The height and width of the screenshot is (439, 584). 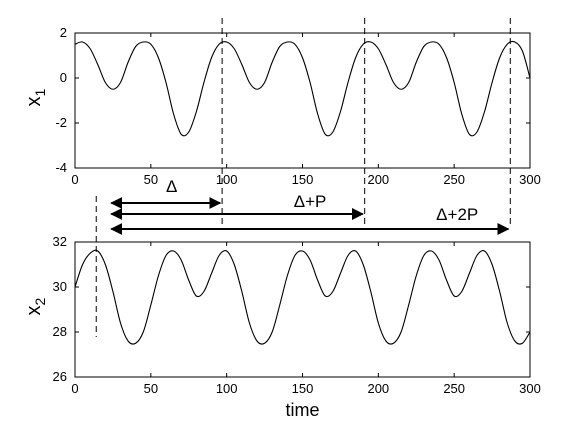 What do you see at coordinates (60, 376) in the screenshot?
I see `y-tick-label: 26` at bounding box center [60, 376].